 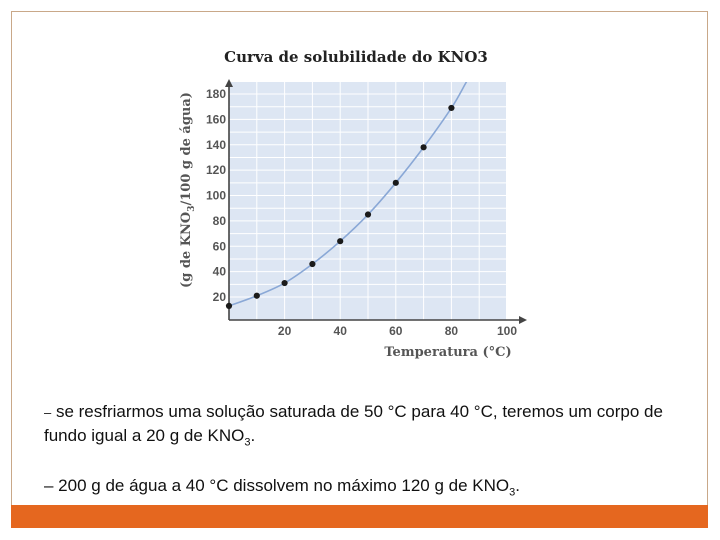 I want to click on y-tick-label-40: 40, so click(x=220, y=272).